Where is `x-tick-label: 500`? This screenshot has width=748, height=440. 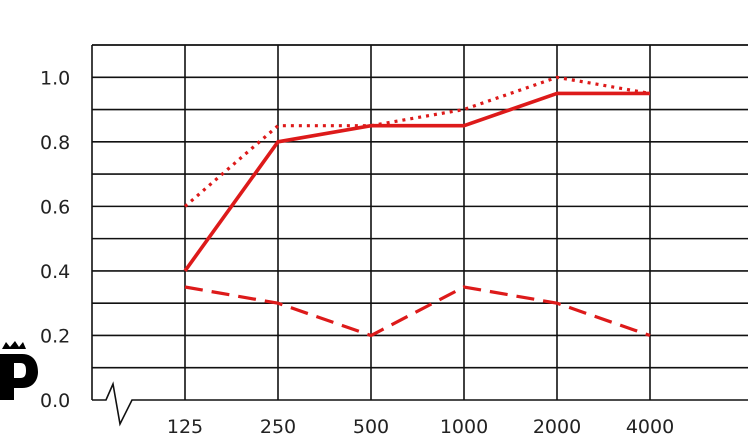
x-tick-label: 500 is located at coordinates (371, 427).